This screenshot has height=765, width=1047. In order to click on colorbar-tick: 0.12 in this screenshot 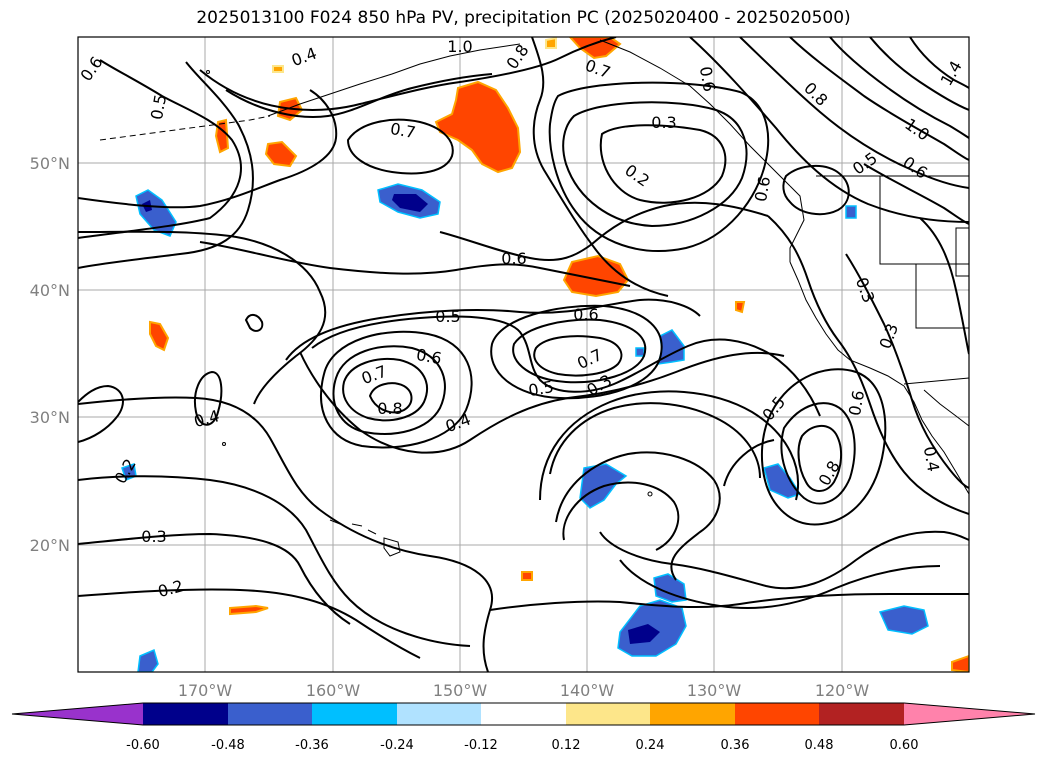, I will do `click(566, 745)`.